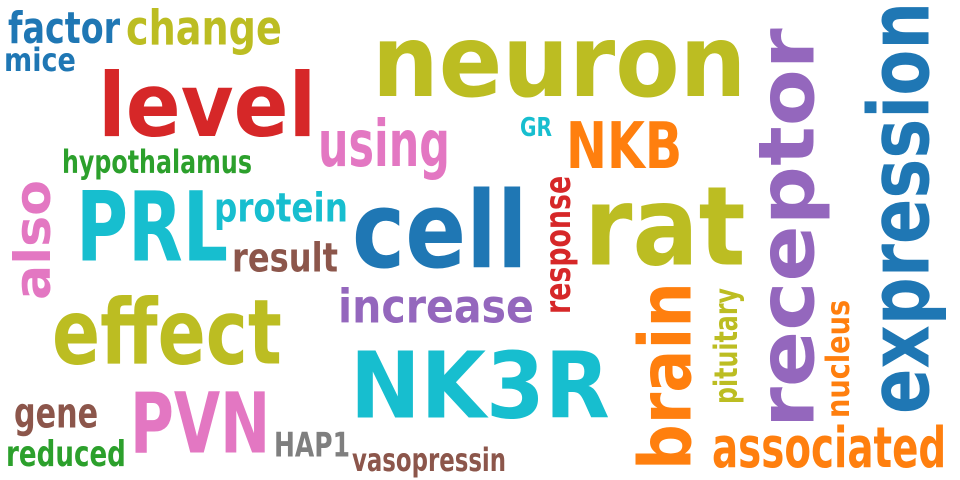  I want to click on word-increase: increase, so click(436, 306).